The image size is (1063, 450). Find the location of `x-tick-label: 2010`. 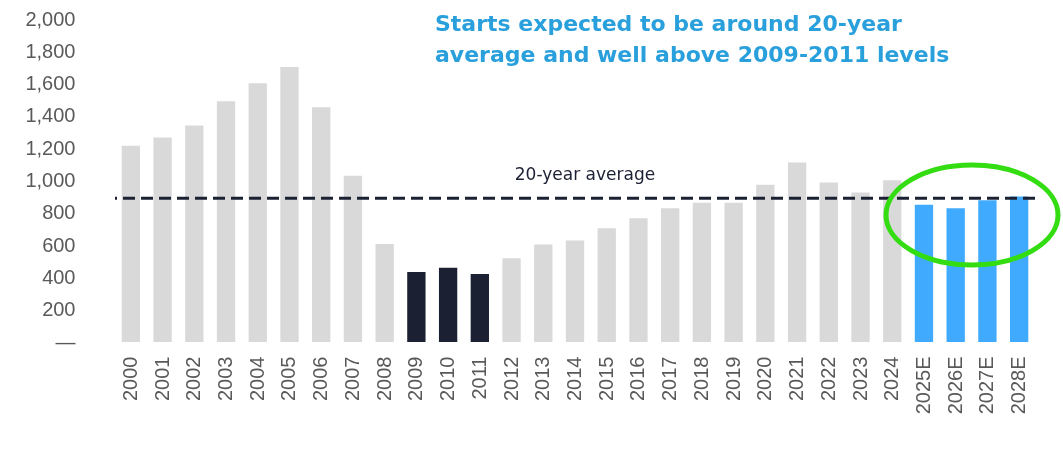

x-tick-label: 2010 is located at coordinates (447, 378).